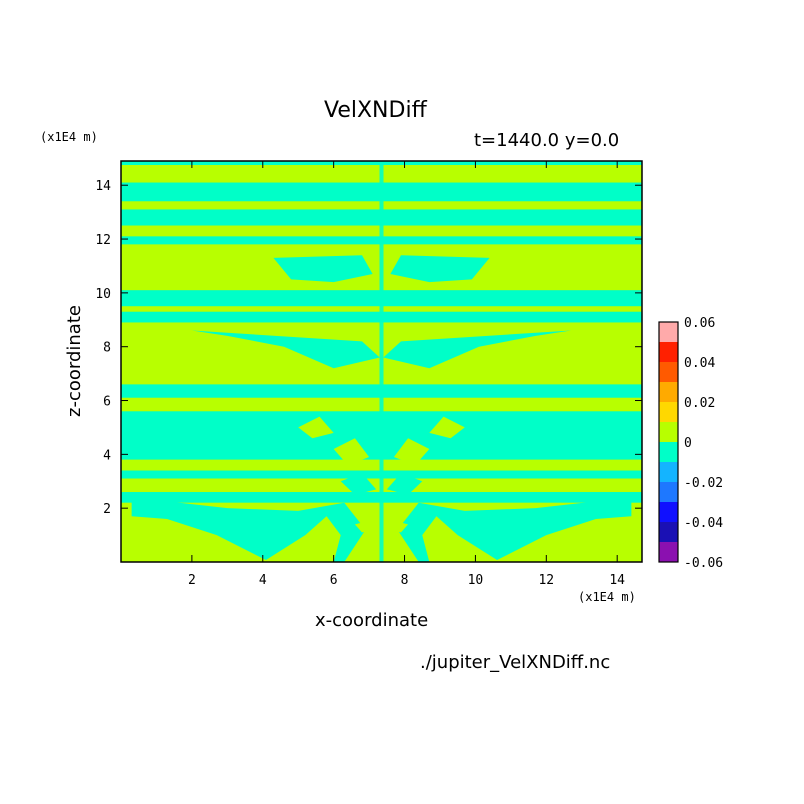  I want to click on contour-structure-7-right, so click(411, 452).